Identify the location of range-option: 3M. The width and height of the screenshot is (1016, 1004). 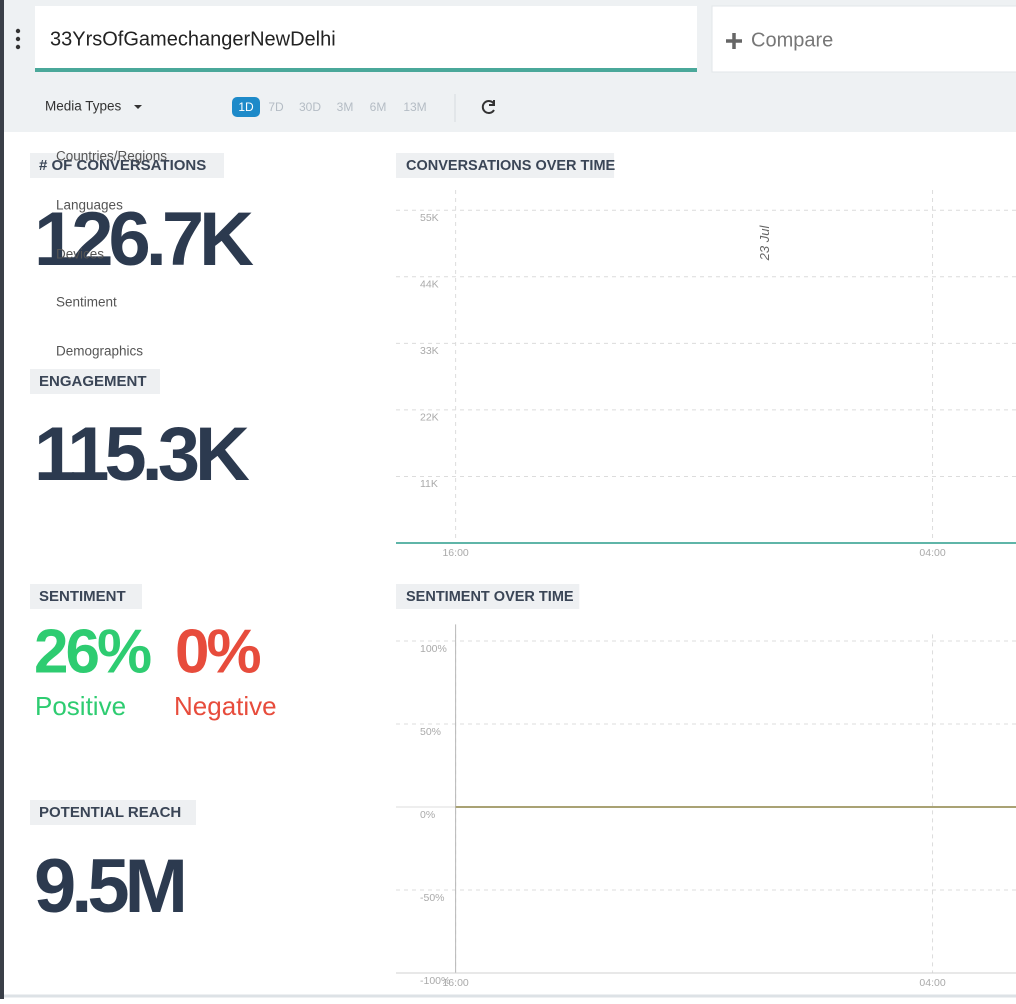
(345, 107).